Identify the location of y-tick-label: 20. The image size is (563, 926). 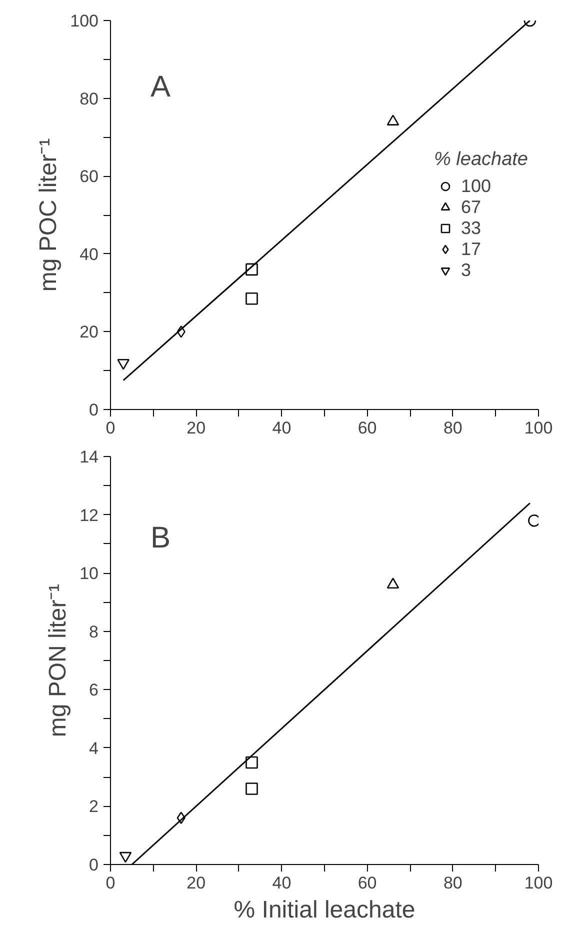
(89, 332).